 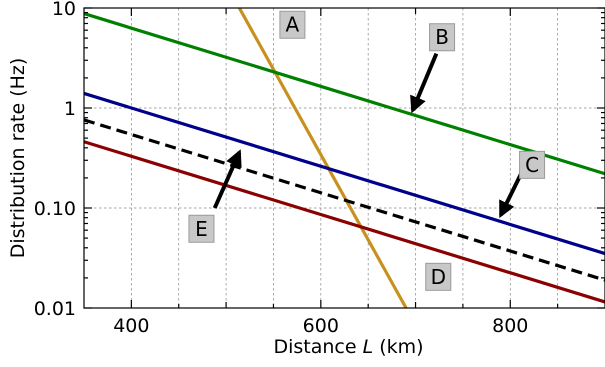 I want to click on y-axis-title: Distribution rate (Hz), so click(x=18, y=158).